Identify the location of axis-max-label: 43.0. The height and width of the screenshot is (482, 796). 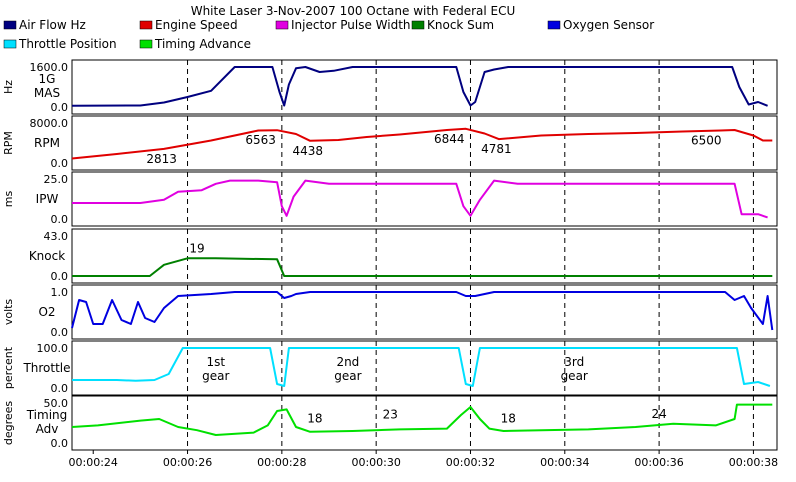
(56, 236).